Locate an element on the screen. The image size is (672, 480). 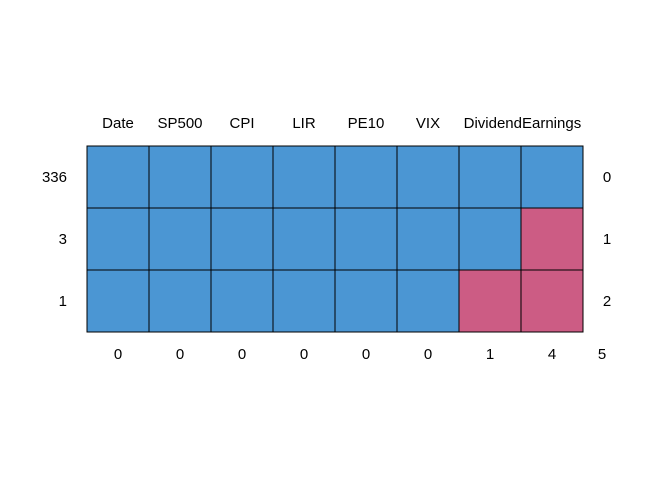
cell-r2-c3-observed is located at coordinates (304, 301).